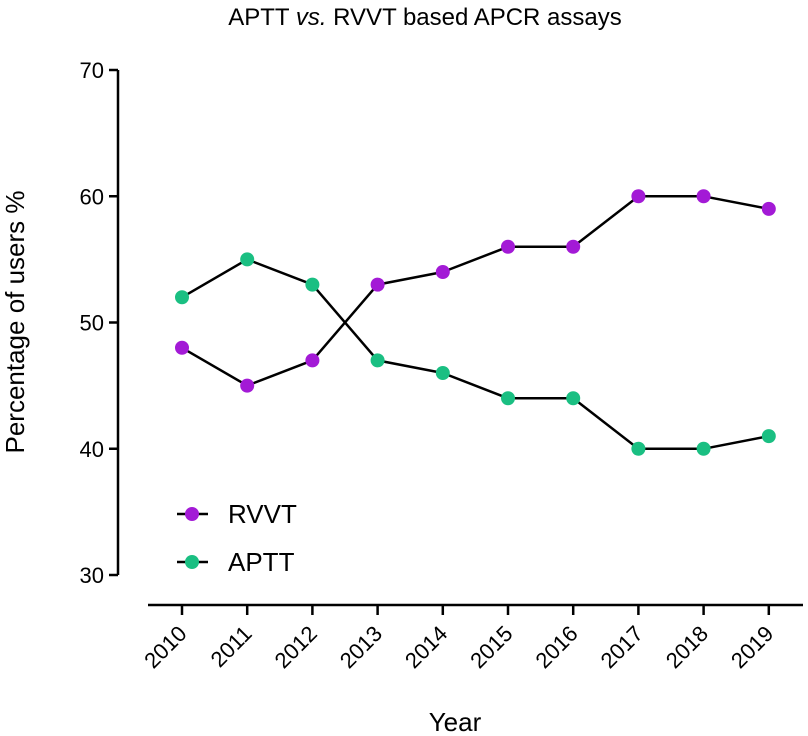  What do you see at coordinates (455, 721) in the screenshot?
I see `x-axis-title: Year` at bounding box center [455, 721].